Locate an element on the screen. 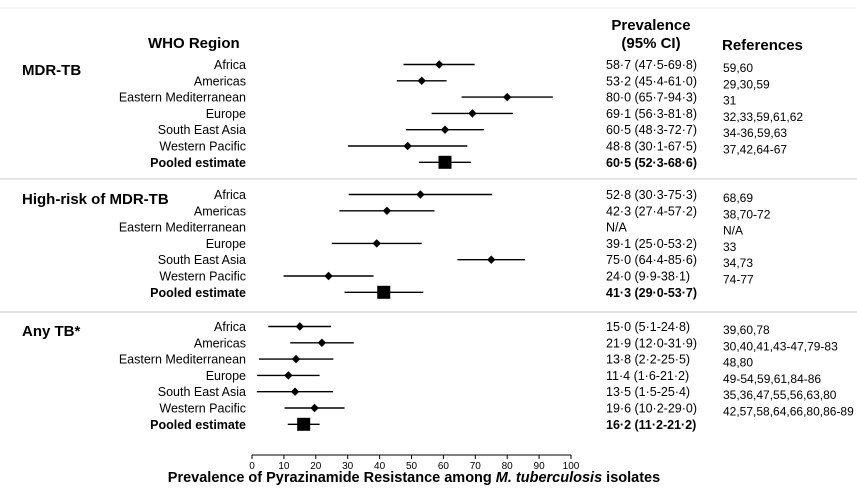 Image resolution: width=857 pixels, height=491 pixels. reference-list: 37,42,64-67 is located at coordinates (755, 150).